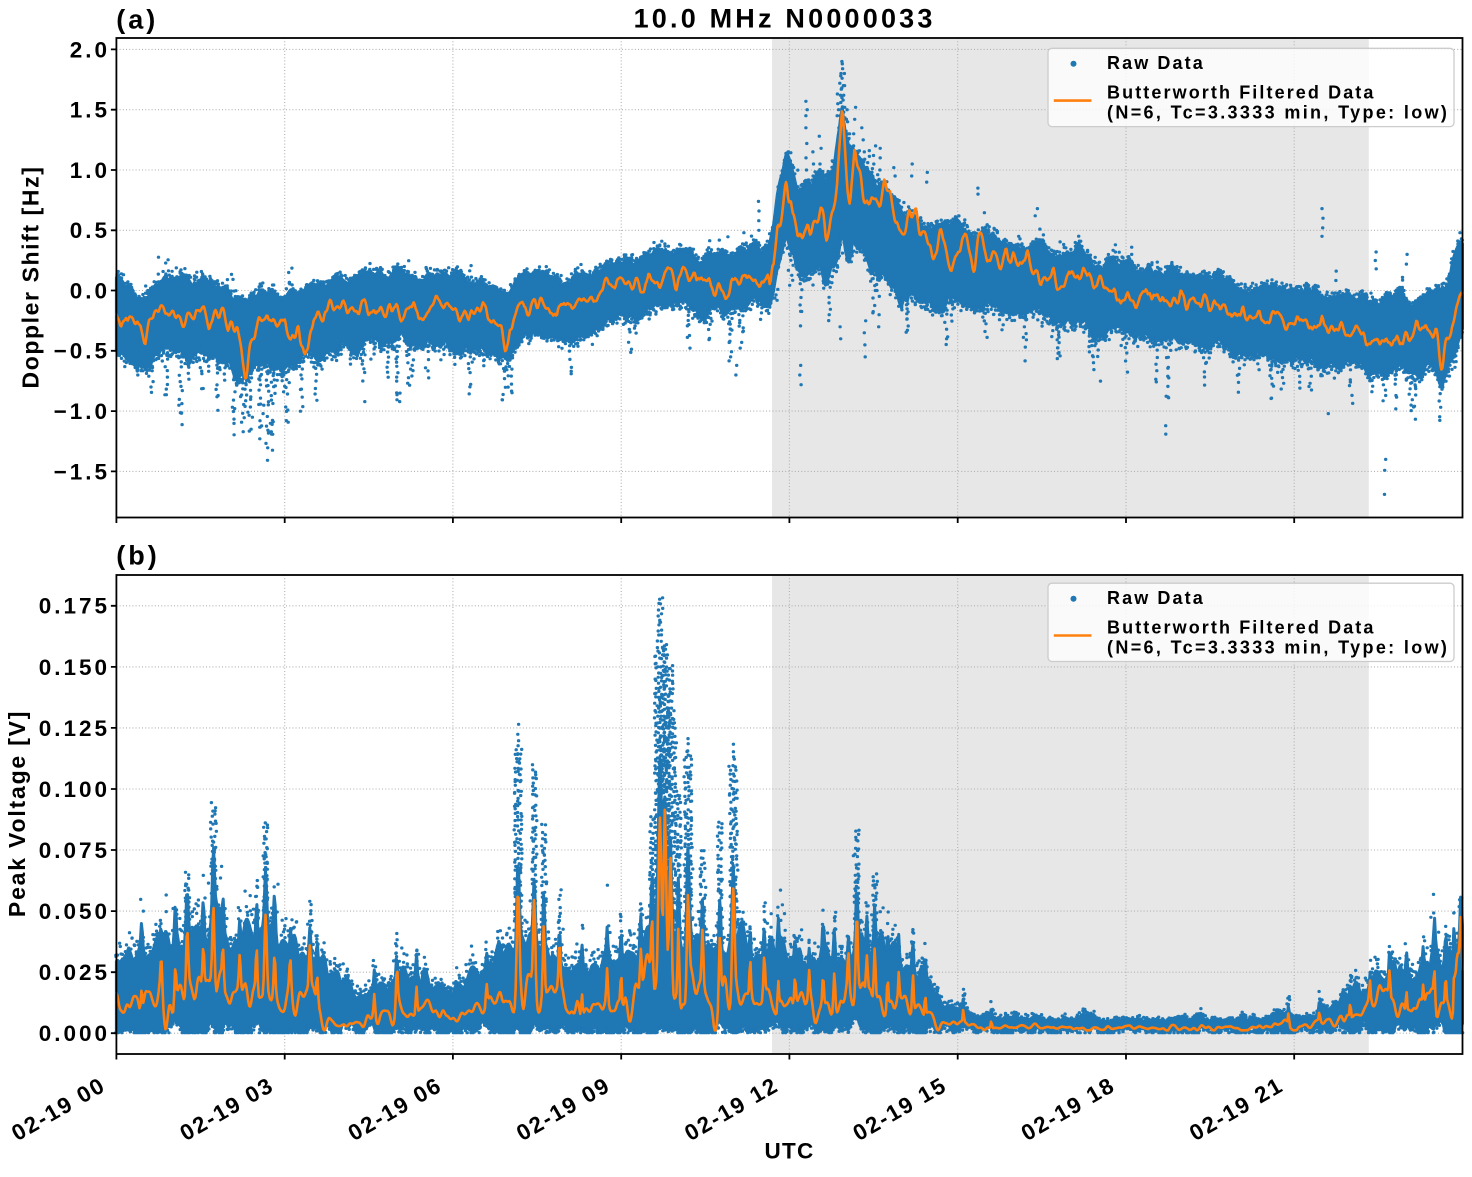  I want to click on svg-text: (a), so click(137, 20).